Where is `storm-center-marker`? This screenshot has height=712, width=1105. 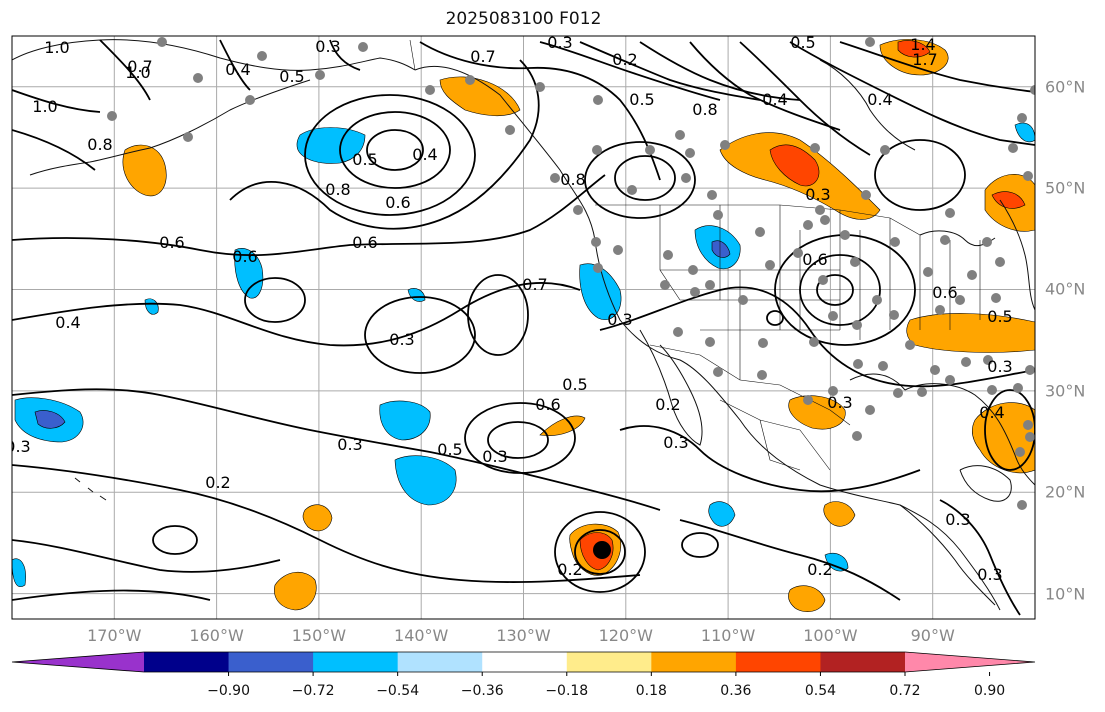 storm-center-marker is located at coordinates (602, 550).